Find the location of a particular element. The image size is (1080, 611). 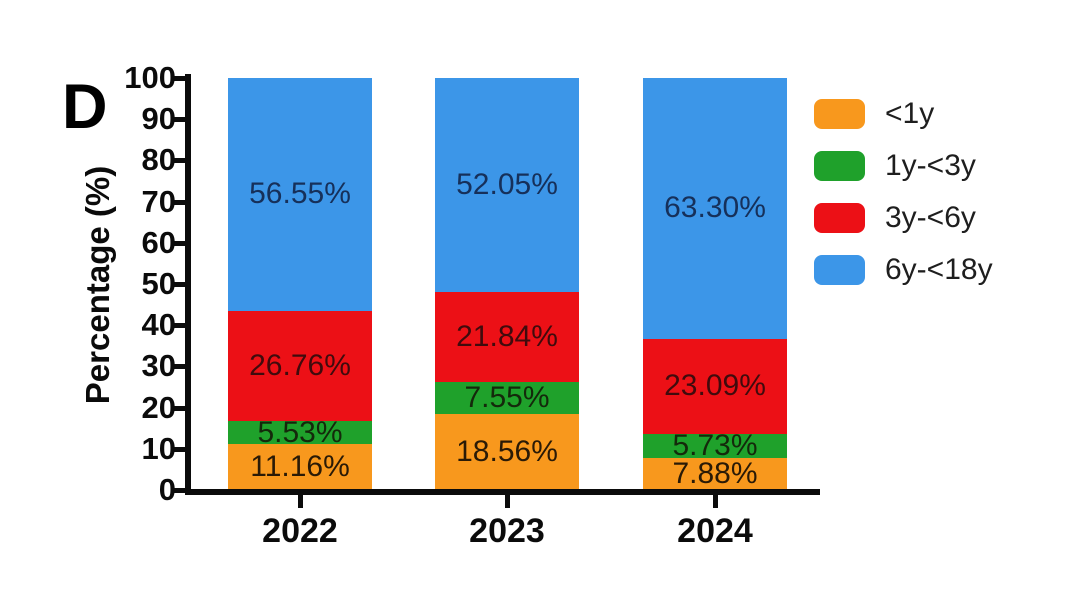

bar-segment-2023-1y-<3y: 7.55% is located at coordinates (507, 397).